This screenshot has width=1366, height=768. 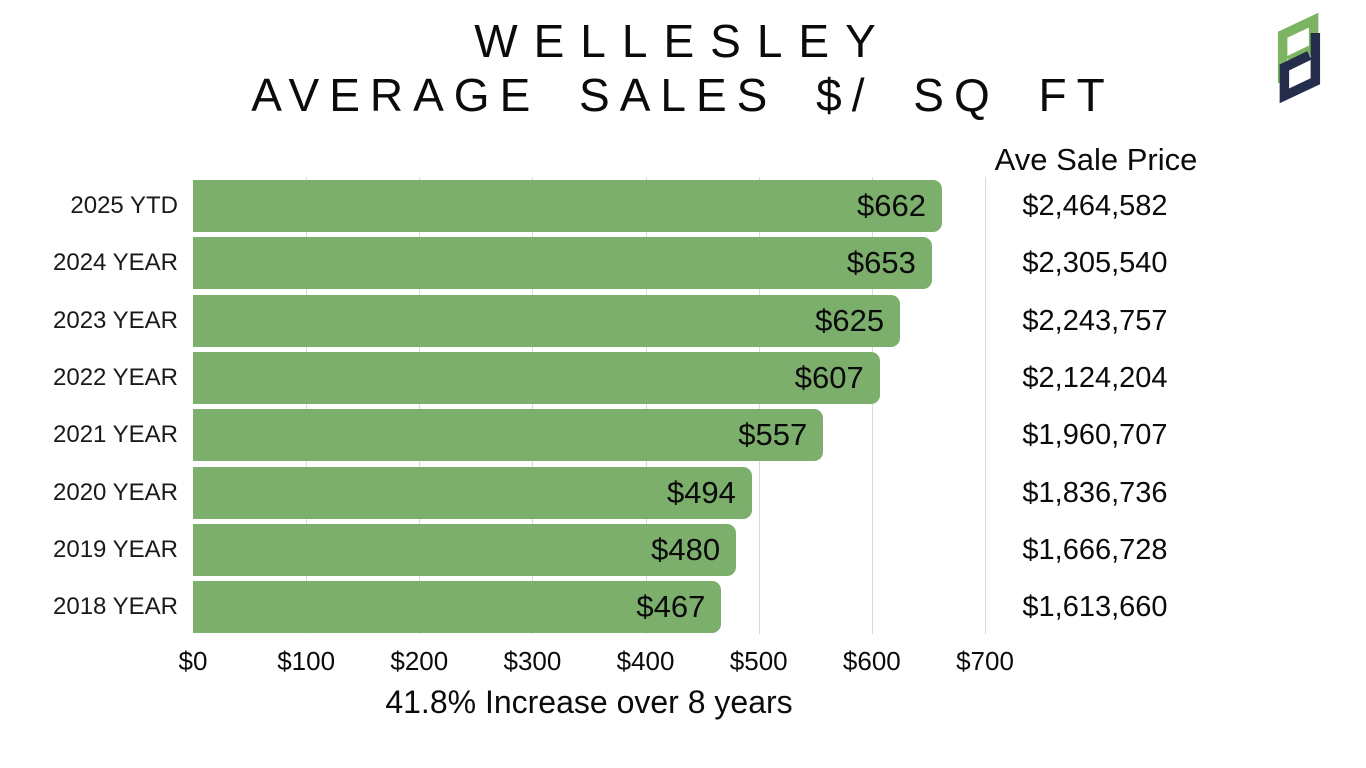 I want to click on bar-value-label: $467, so click(x=671, y=607).